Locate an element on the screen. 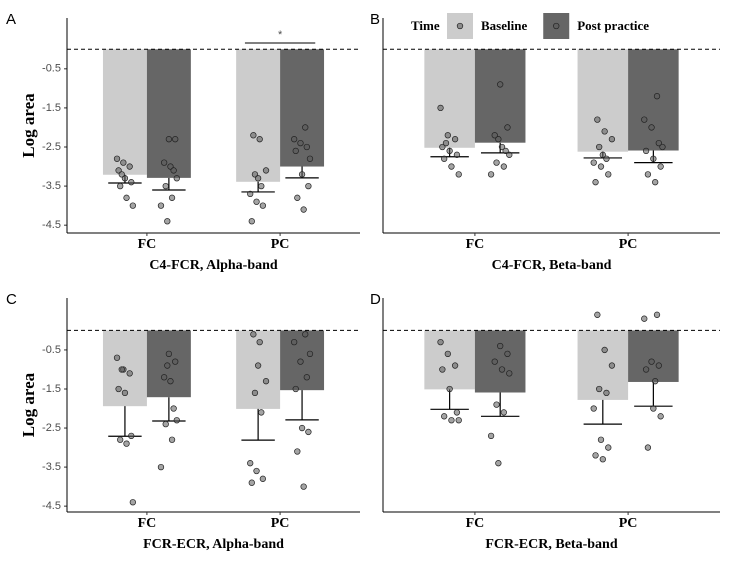  y-tick-label: -3.5 is located at coordinates (51, 186).